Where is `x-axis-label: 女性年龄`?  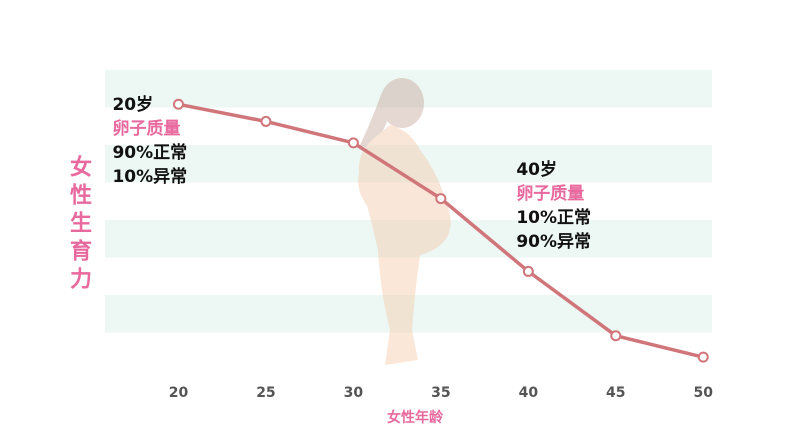
x-axis-label: 女性年龄 is located at coordinates (415, 417).